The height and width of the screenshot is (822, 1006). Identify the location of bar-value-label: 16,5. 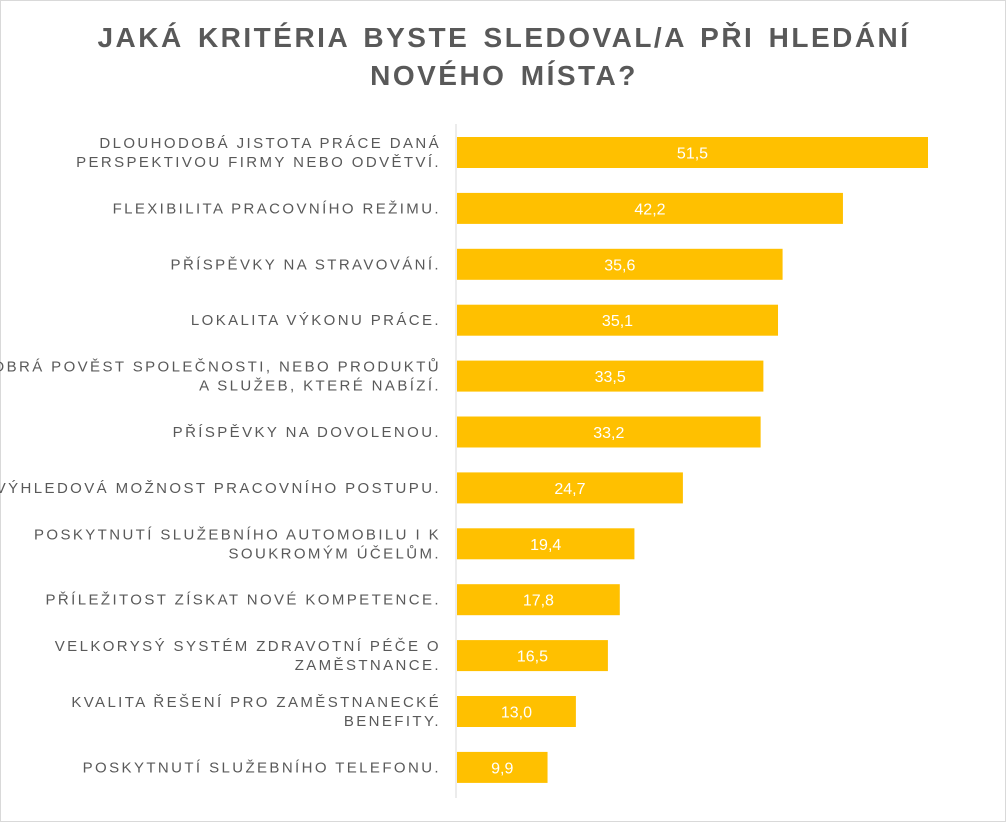
(532, 657).